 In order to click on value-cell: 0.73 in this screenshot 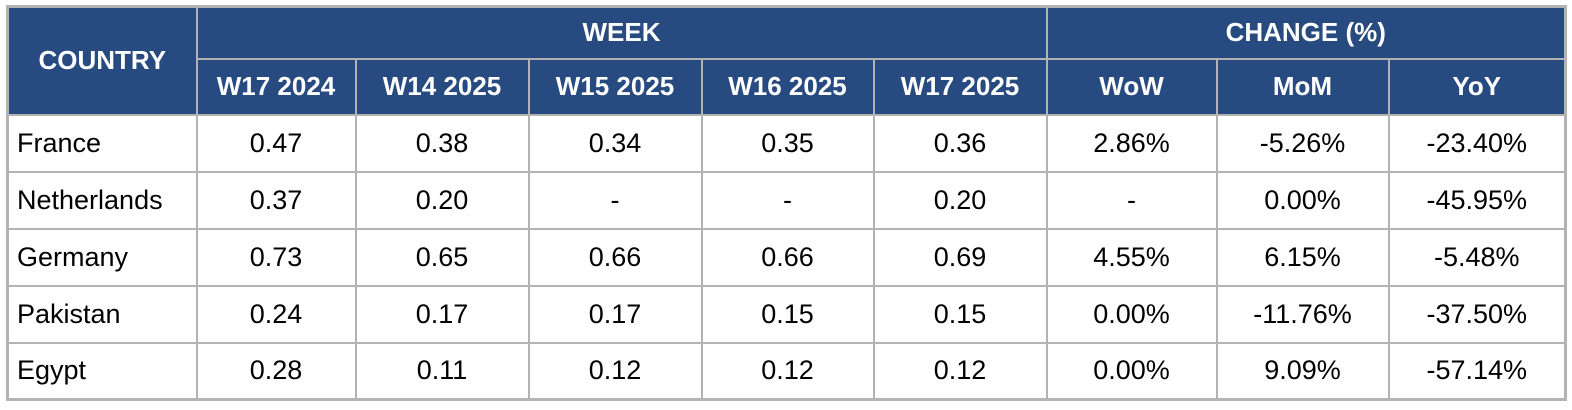, I will do `click(276, 257)`.